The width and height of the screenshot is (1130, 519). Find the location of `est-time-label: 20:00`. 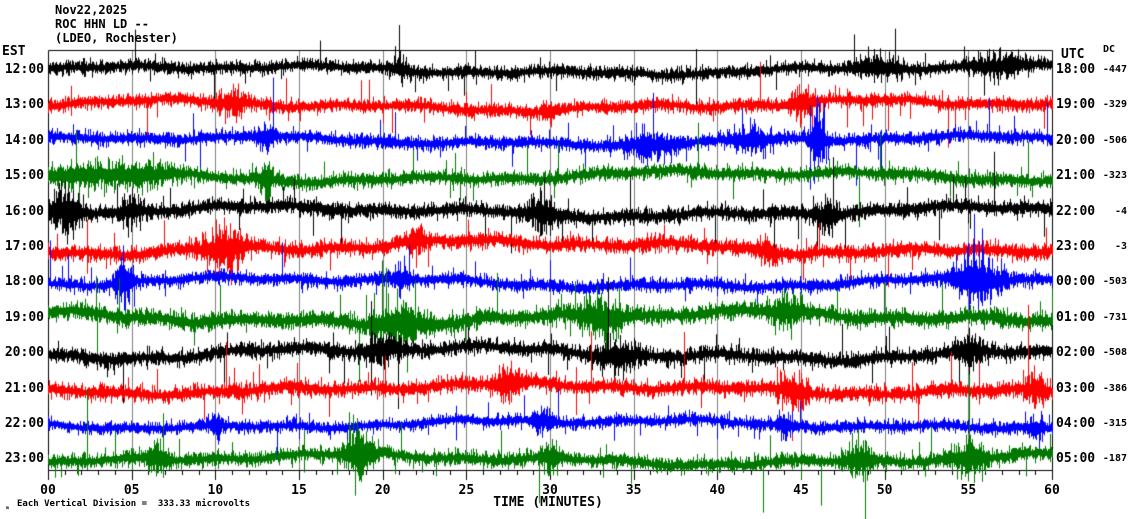

est-time-label: 20:00 is located at coordinates (24, 353).